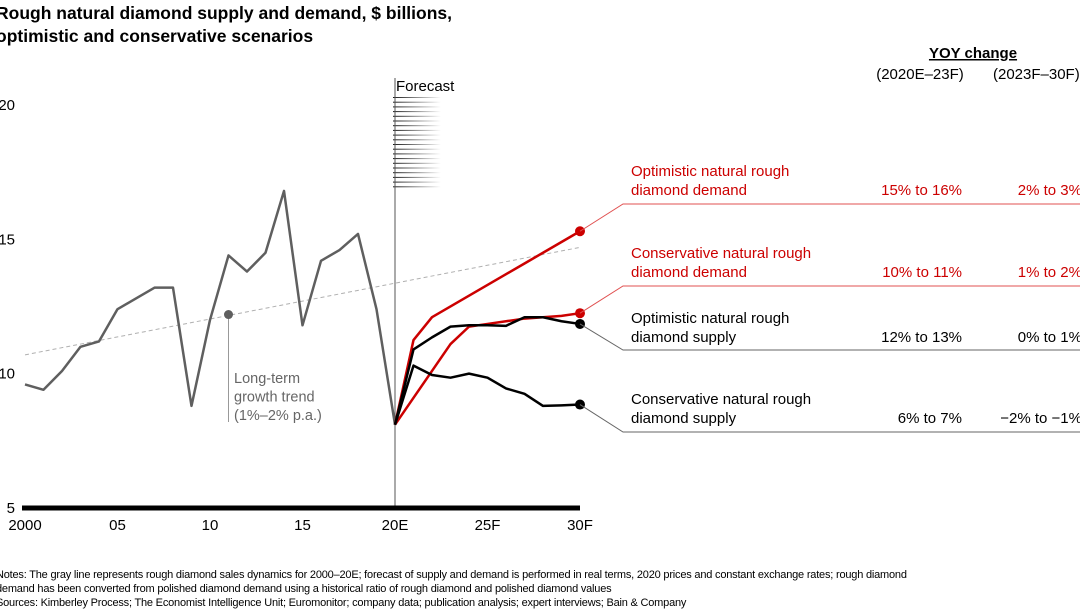  Describe the element at coordinates (7, 239) in the screenshot. I see `y-tick-label: 15` at that location.